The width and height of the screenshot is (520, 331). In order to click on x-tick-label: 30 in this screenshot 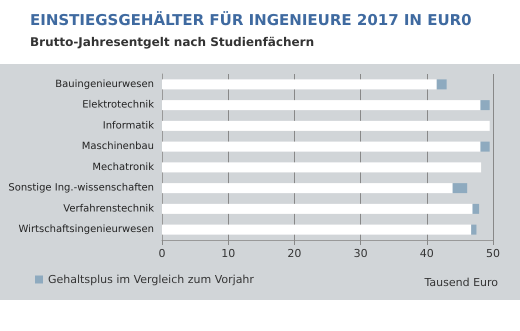, I will do `click(361, 253)`.